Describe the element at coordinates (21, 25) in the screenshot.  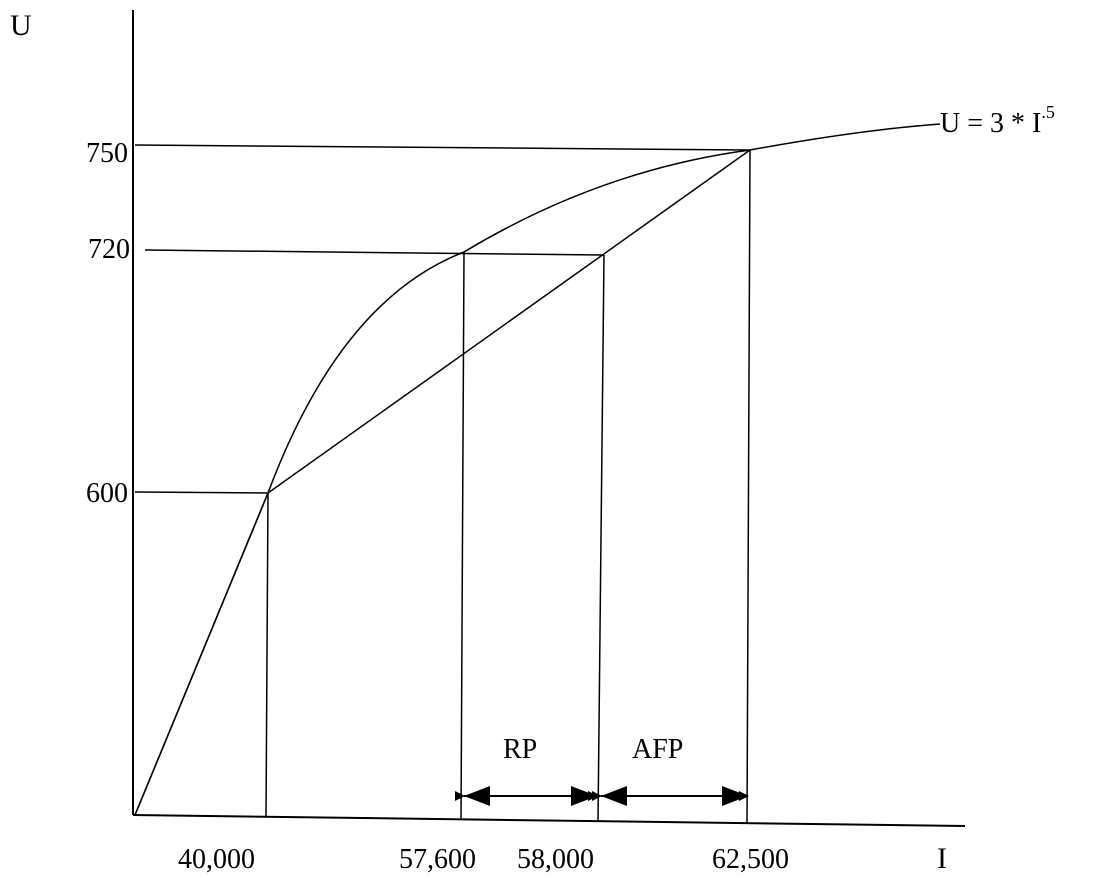
I see `y-axis-label: U` at that location.